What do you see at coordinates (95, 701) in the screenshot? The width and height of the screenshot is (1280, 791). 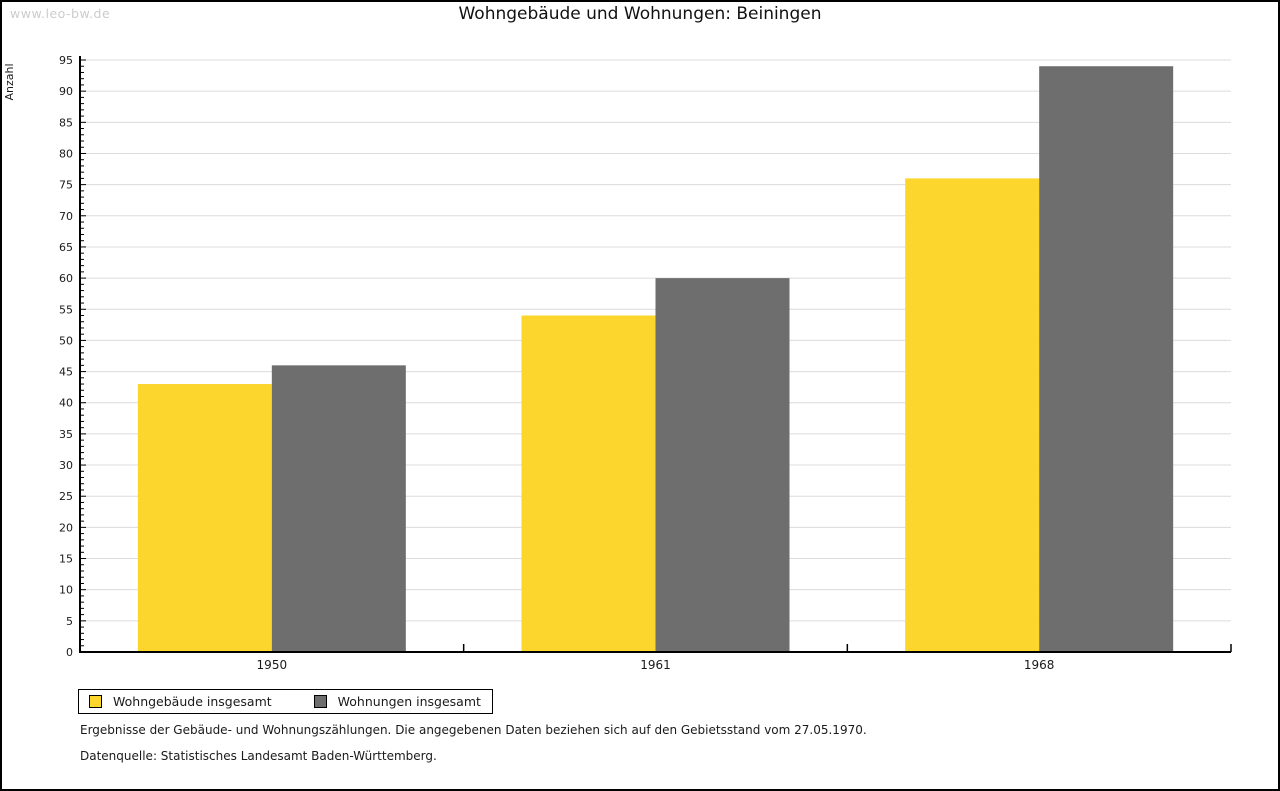 I see `legend-swatch-yellow-icon` at bounding box center [95, 701].